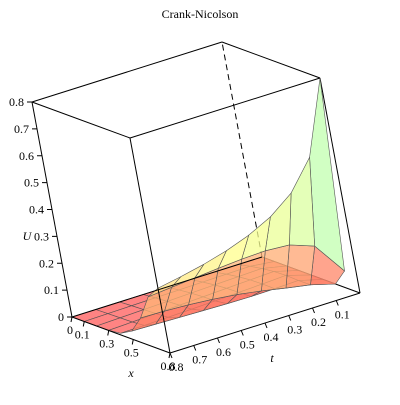  Describe the element at coordinates (31, 183) in the screenshot. I see `u-tick-label: 0.5` at that location.